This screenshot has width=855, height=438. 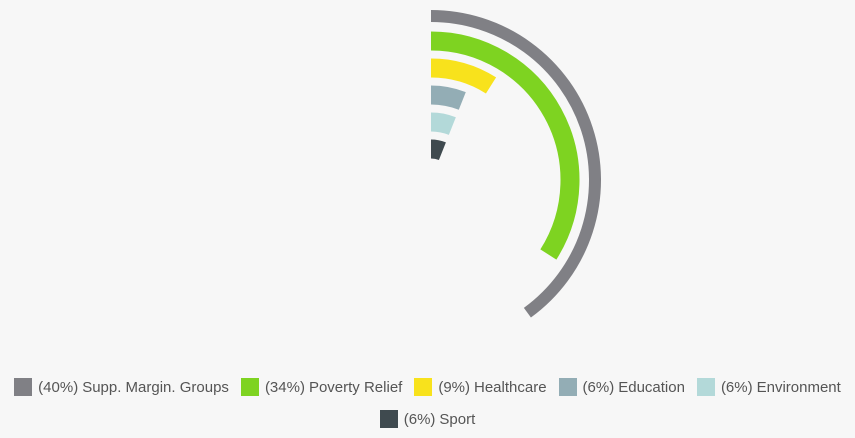 What do you see at coordinates (457, 419) in the screenshot?
I see `legend-label: Sport` at bounding box center [457, 419].